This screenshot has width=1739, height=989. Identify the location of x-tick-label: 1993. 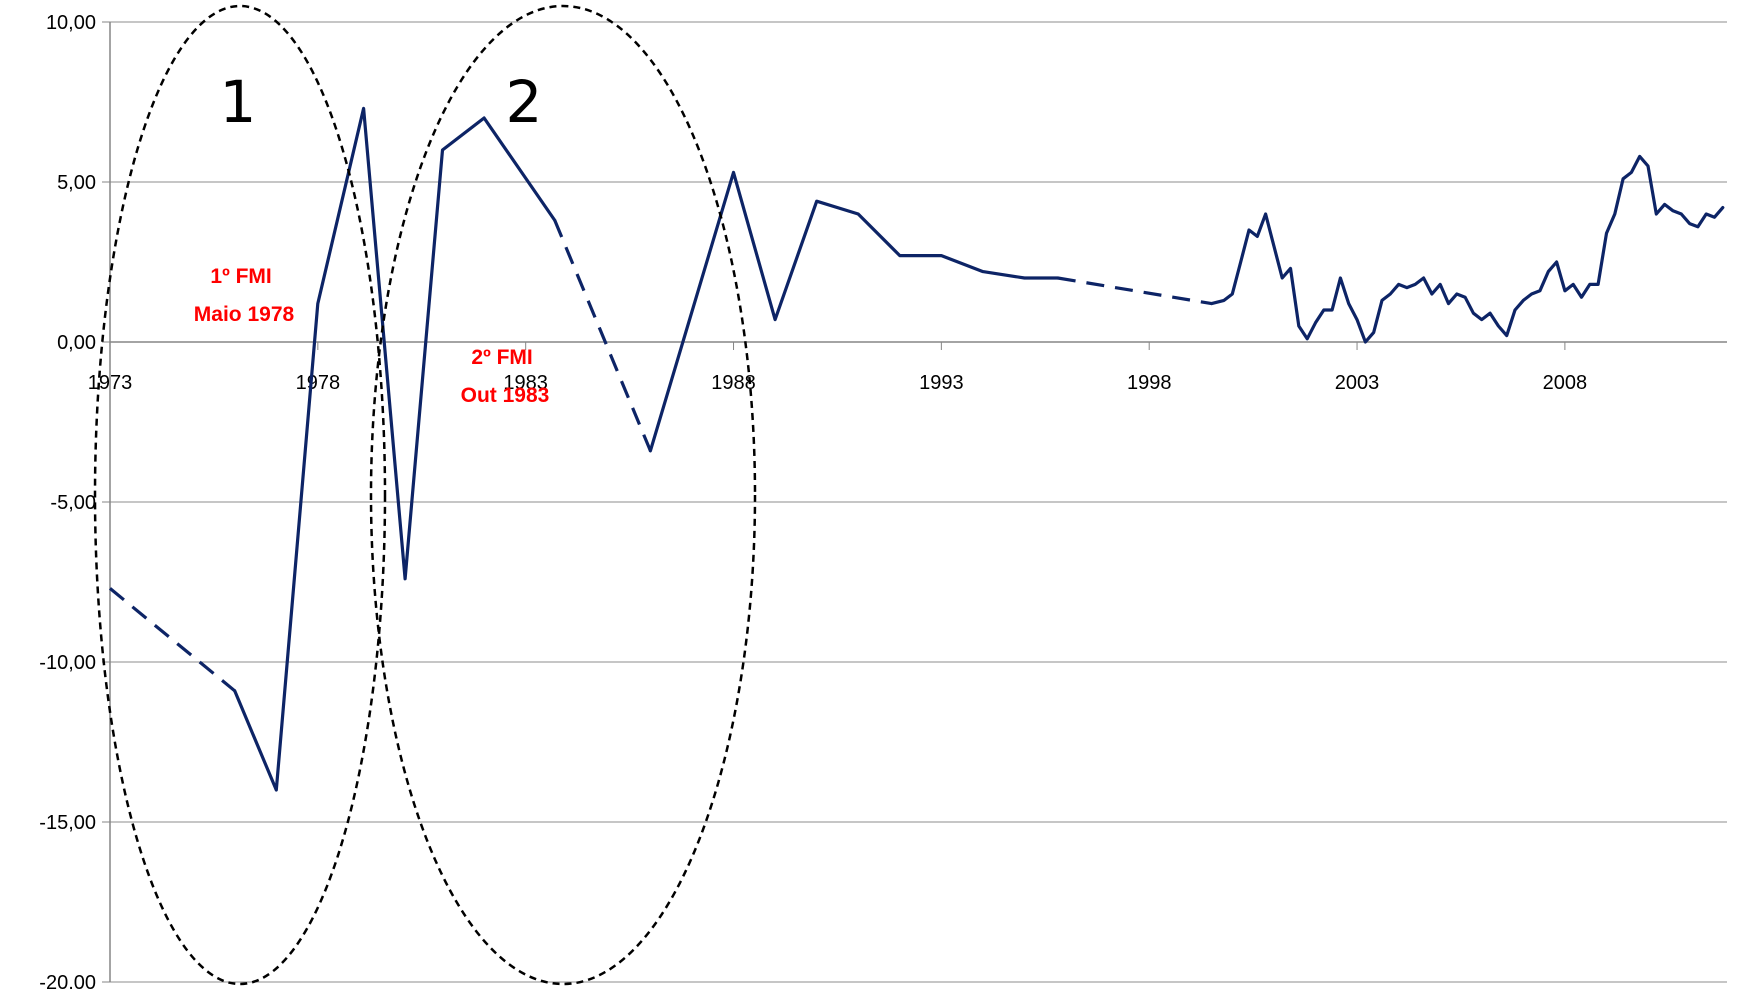
(941, 383).